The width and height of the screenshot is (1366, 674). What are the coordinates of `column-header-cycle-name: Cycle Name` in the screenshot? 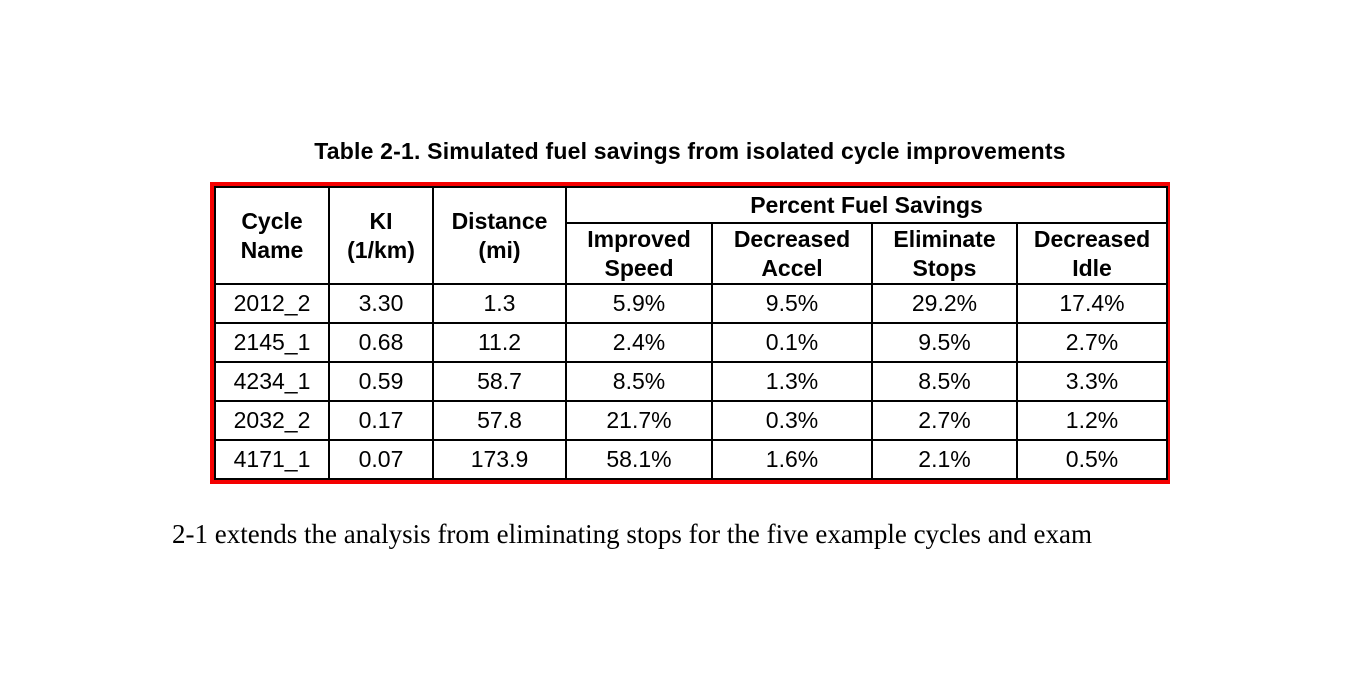 It's located at (272, 235).